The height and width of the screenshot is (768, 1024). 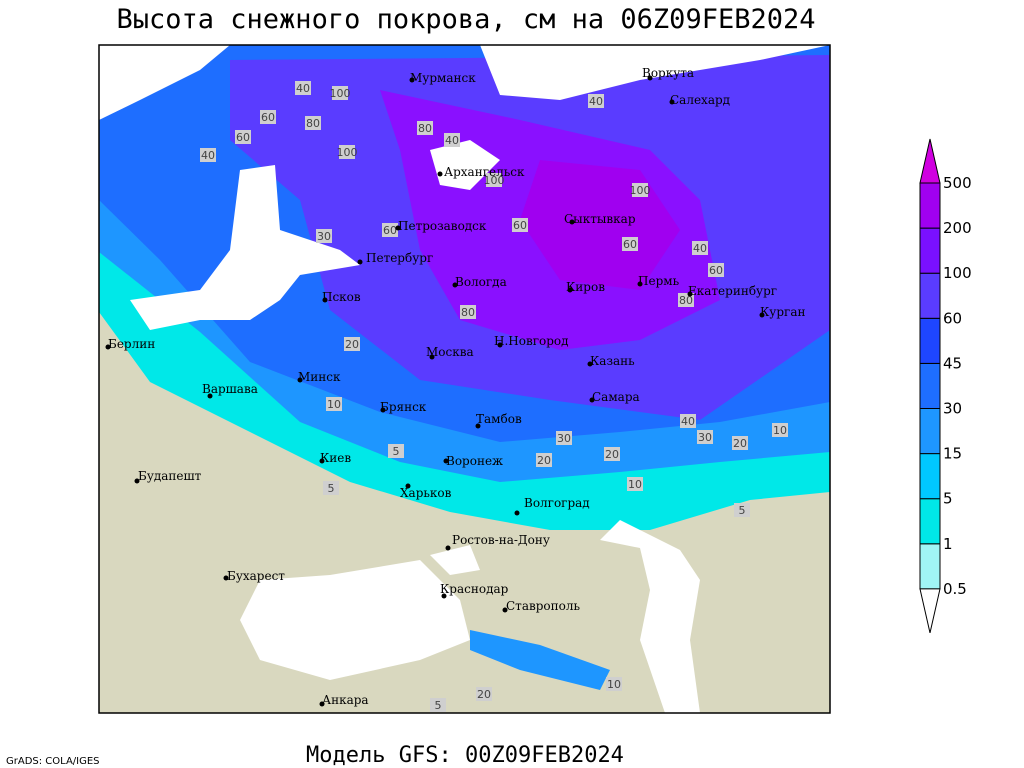 What do you see at coordinates (650, 616) in the screenshot?
I see `caspian-sea` at bounding box center [650, 616].